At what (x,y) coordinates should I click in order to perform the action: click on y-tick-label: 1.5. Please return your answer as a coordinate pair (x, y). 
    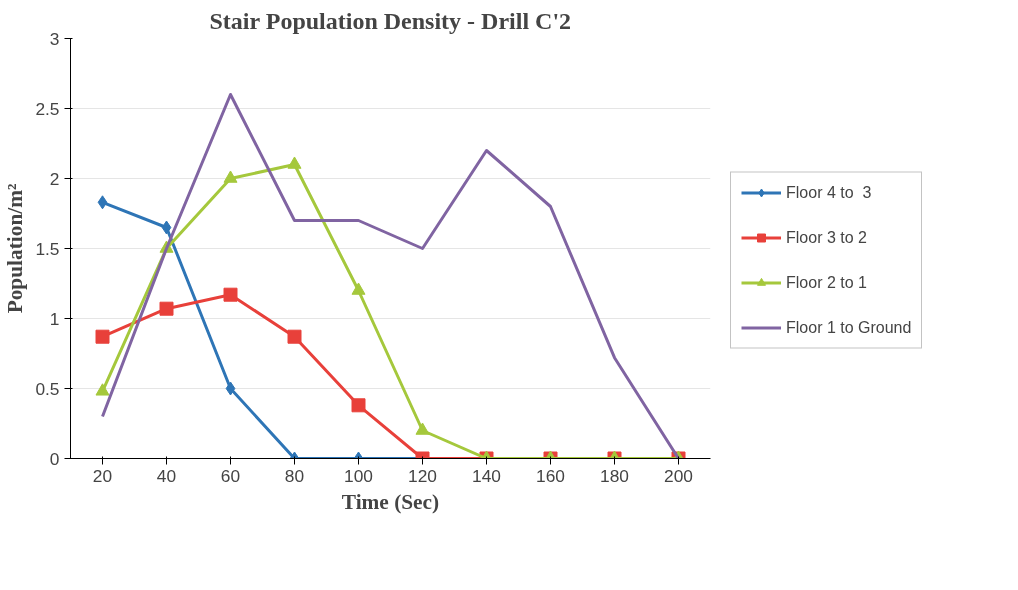
    Looking at the image, I should click on (47, 248).